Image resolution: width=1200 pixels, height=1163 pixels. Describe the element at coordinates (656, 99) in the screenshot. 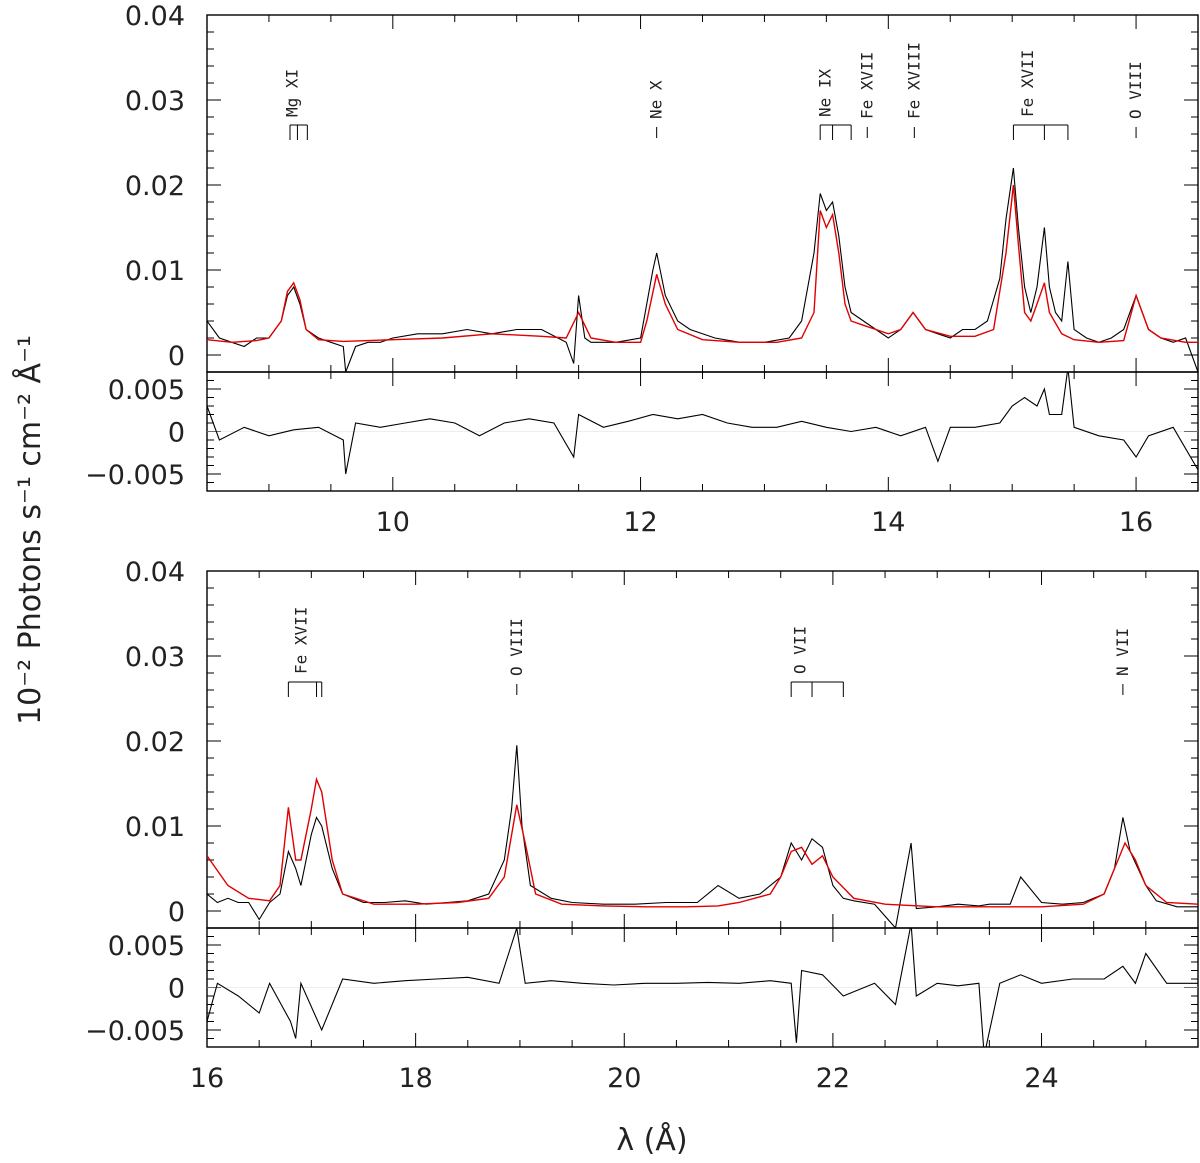

I see `line-id-label: Ne X` at that location.